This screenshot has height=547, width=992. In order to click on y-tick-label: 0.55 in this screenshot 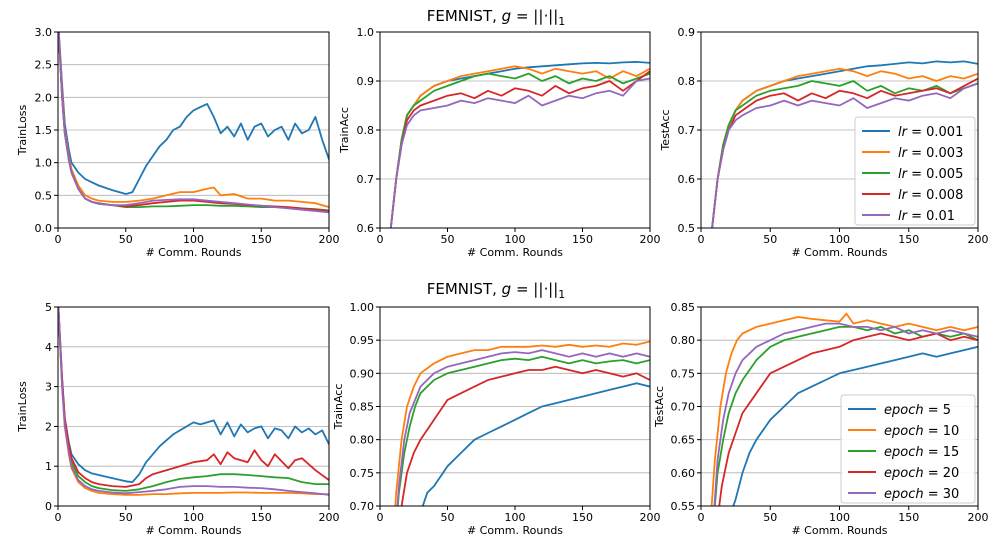, I will do `click(683, 506)`.